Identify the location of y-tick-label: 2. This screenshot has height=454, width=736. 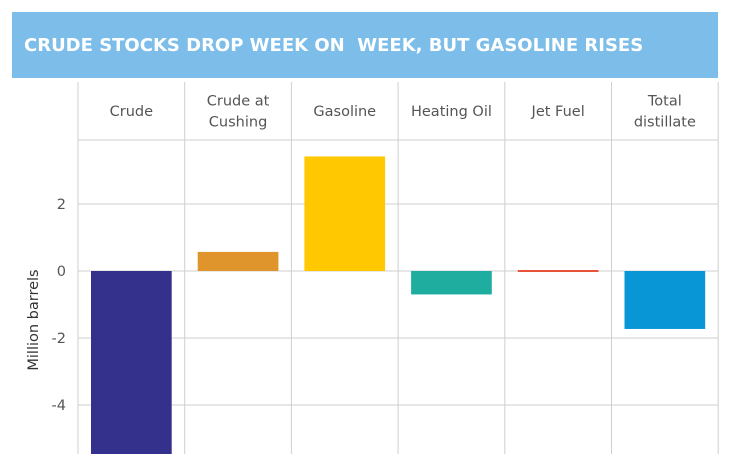
(61, 205).